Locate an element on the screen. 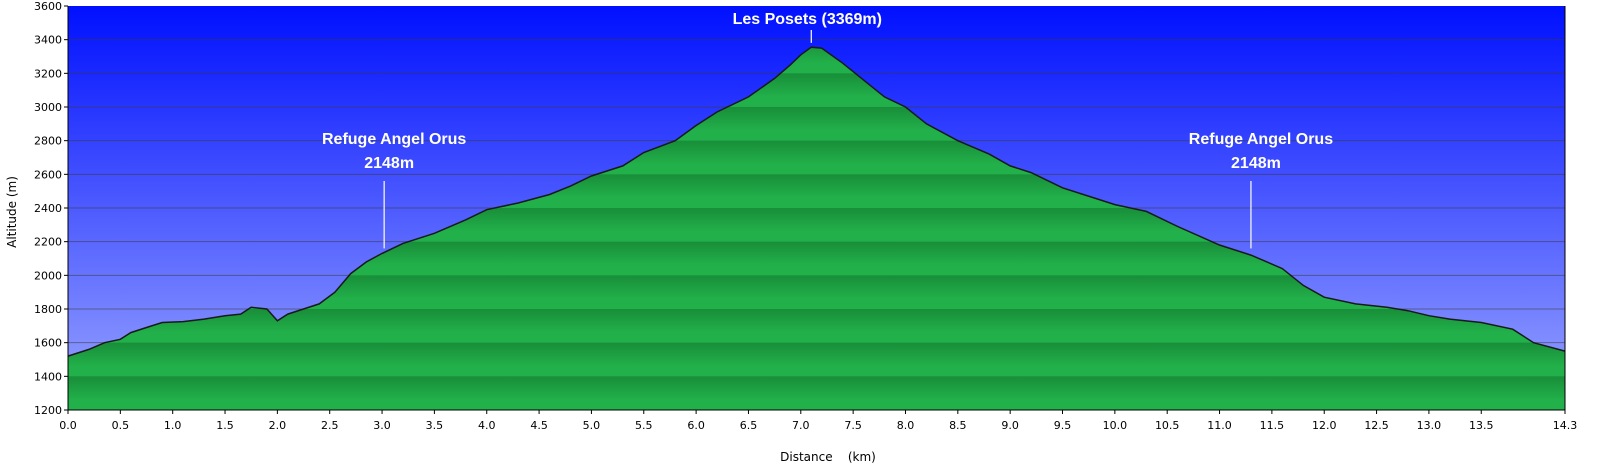  x-tick-label: 4.0 is located at coordinates (487, 425).